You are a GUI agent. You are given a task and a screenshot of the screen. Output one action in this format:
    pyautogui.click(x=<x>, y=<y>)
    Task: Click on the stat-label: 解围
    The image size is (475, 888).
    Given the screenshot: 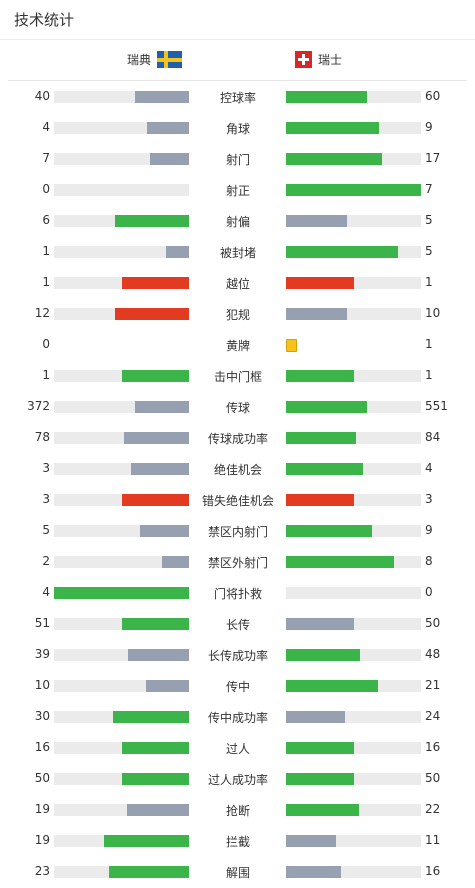 What is the action you would take?
    pyautogui.click(x=237, y=873)
    